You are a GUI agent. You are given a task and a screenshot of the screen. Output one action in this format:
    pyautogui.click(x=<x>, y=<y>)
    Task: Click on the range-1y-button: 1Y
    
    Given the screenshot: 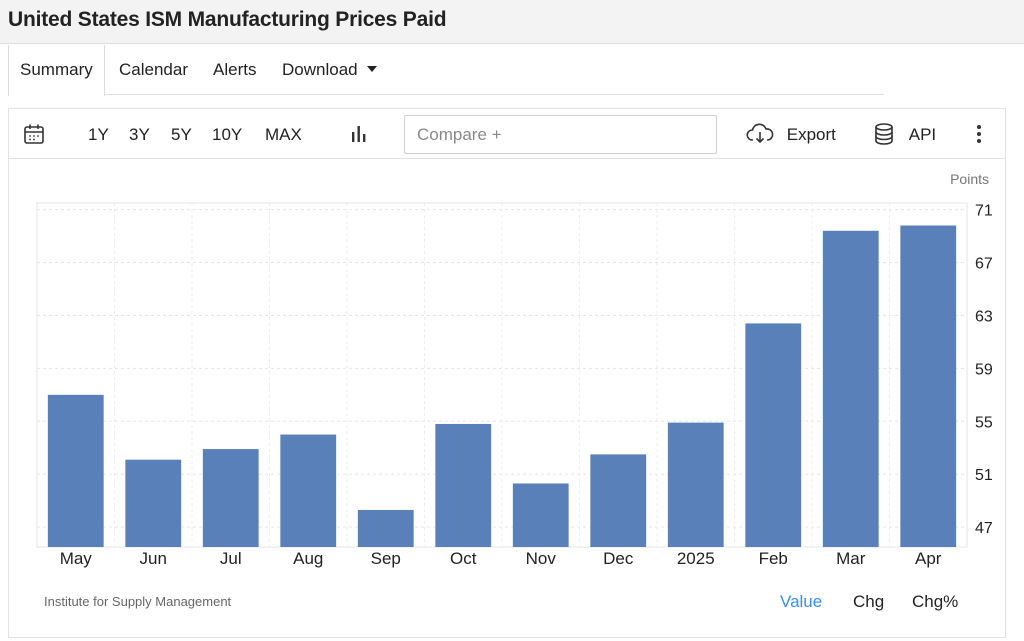 What is the action you would take?
    pyautogui.click(x=98, y=134)
    